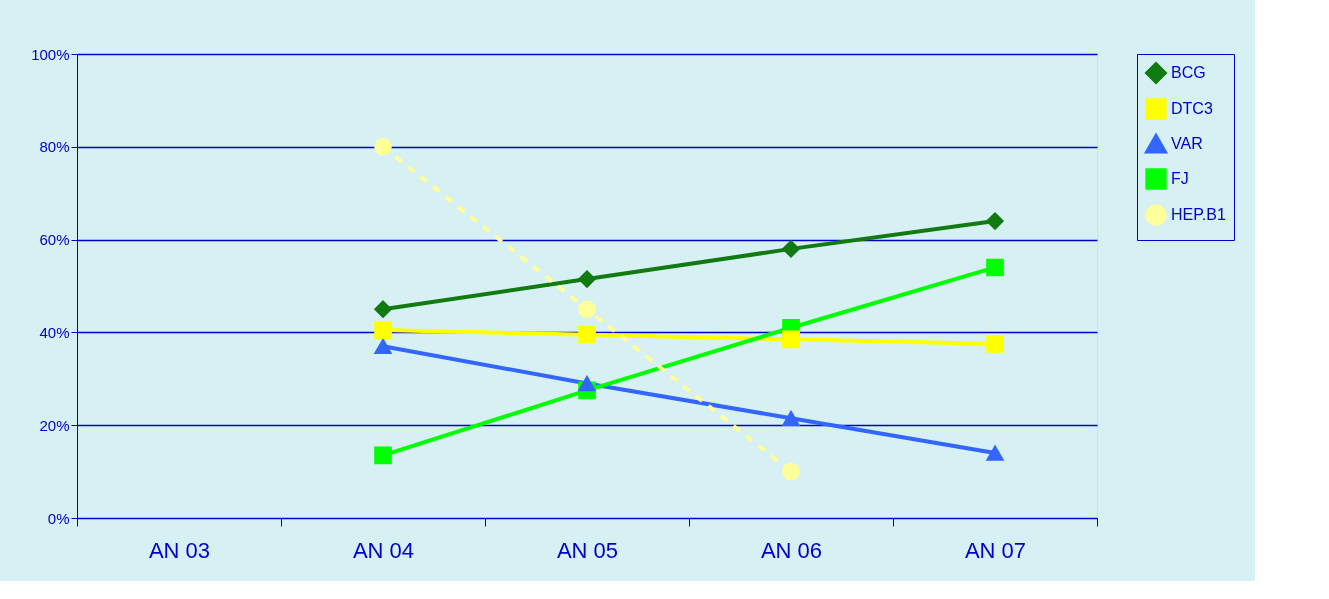 This screenshot has width=1329, height=599. I want to click on y-tick-label: 20%, so click(54, 425).